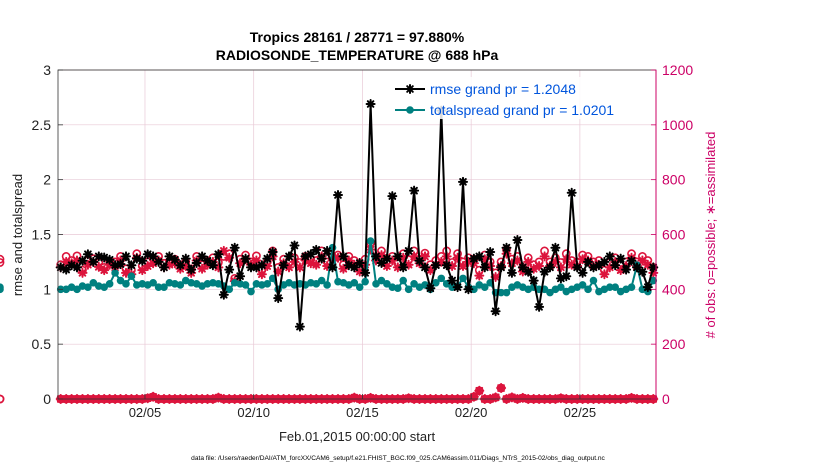 This screenshot has width=830, height=470. I want to click on x-tick-label: 02/10, so click(253, 412).